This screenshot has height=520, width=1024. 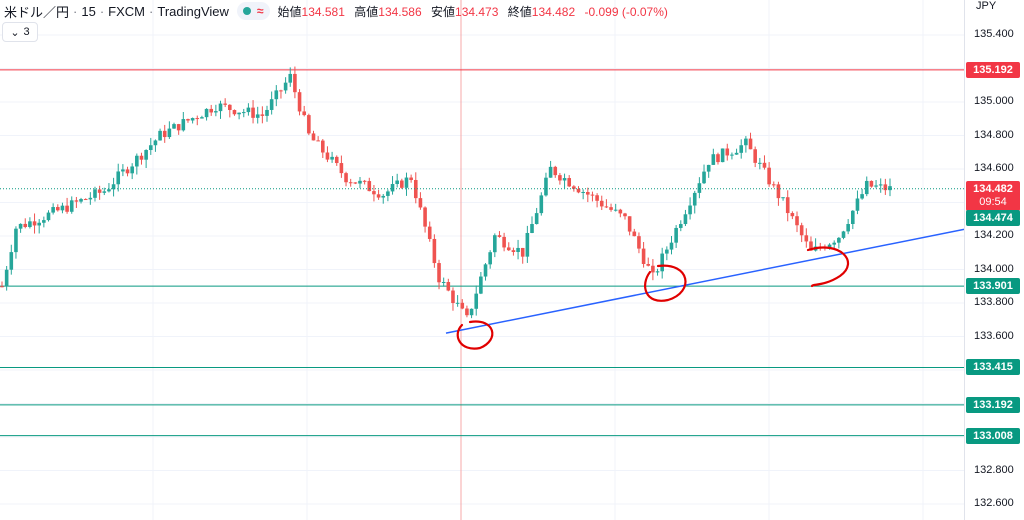 What do you see at coordinates (37, 12) in the screenshot?
I see `symbol-name: 米ドル／円` at bounding box center [37, 12].